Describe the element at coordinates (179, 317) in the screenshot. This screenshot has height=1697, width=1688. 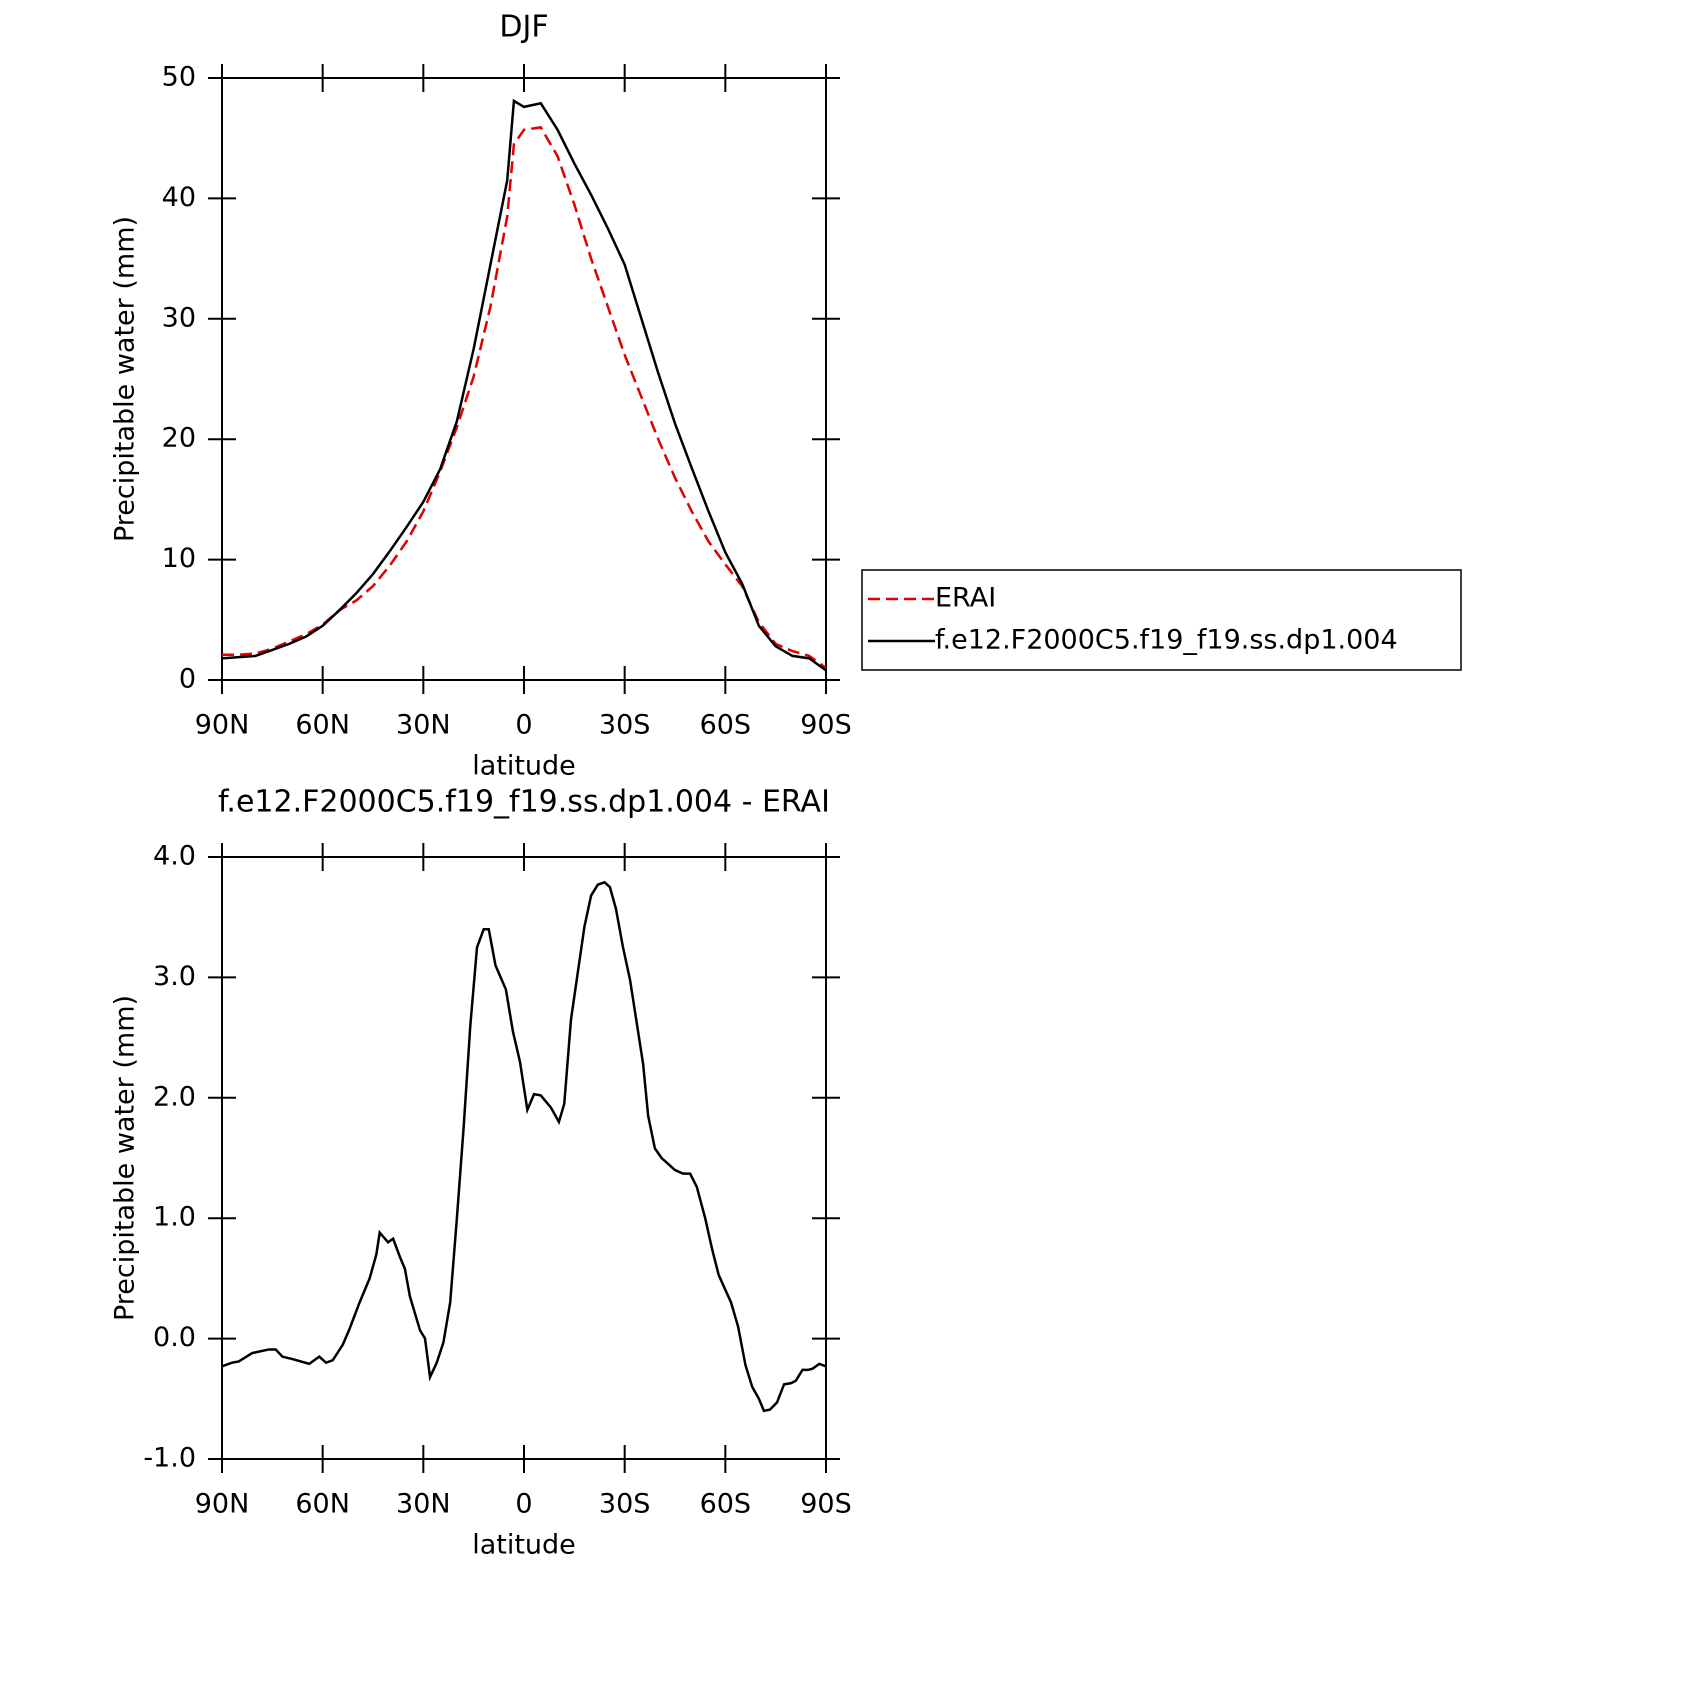
I see `y-tick-label: 30` at that location.